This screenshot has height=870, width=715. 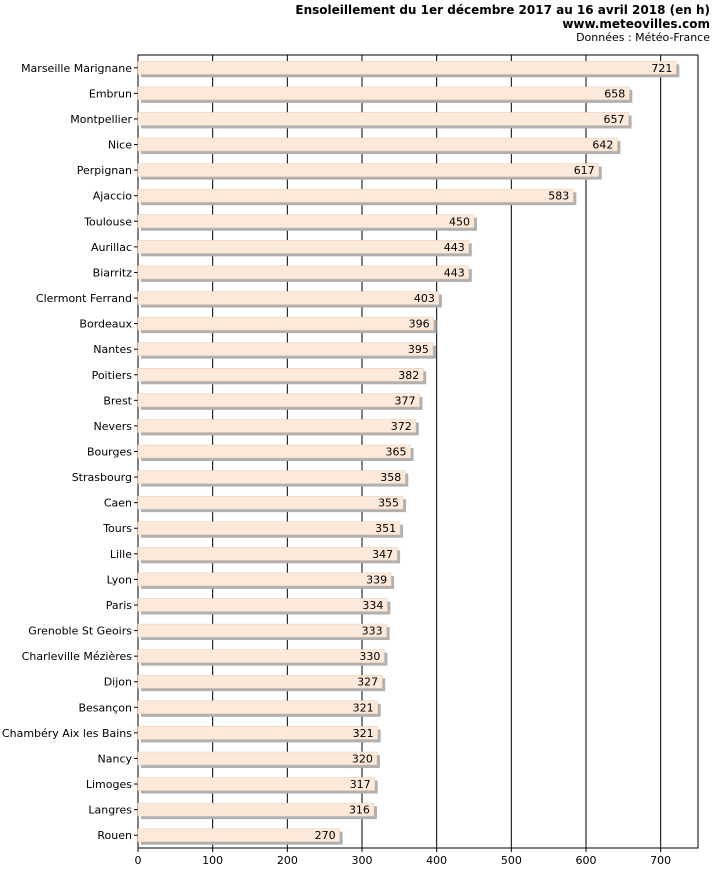 What do you see at coordinates (382, 554) in the screenshot?
I see `value-label: 347` at bounding box center [382, 554].